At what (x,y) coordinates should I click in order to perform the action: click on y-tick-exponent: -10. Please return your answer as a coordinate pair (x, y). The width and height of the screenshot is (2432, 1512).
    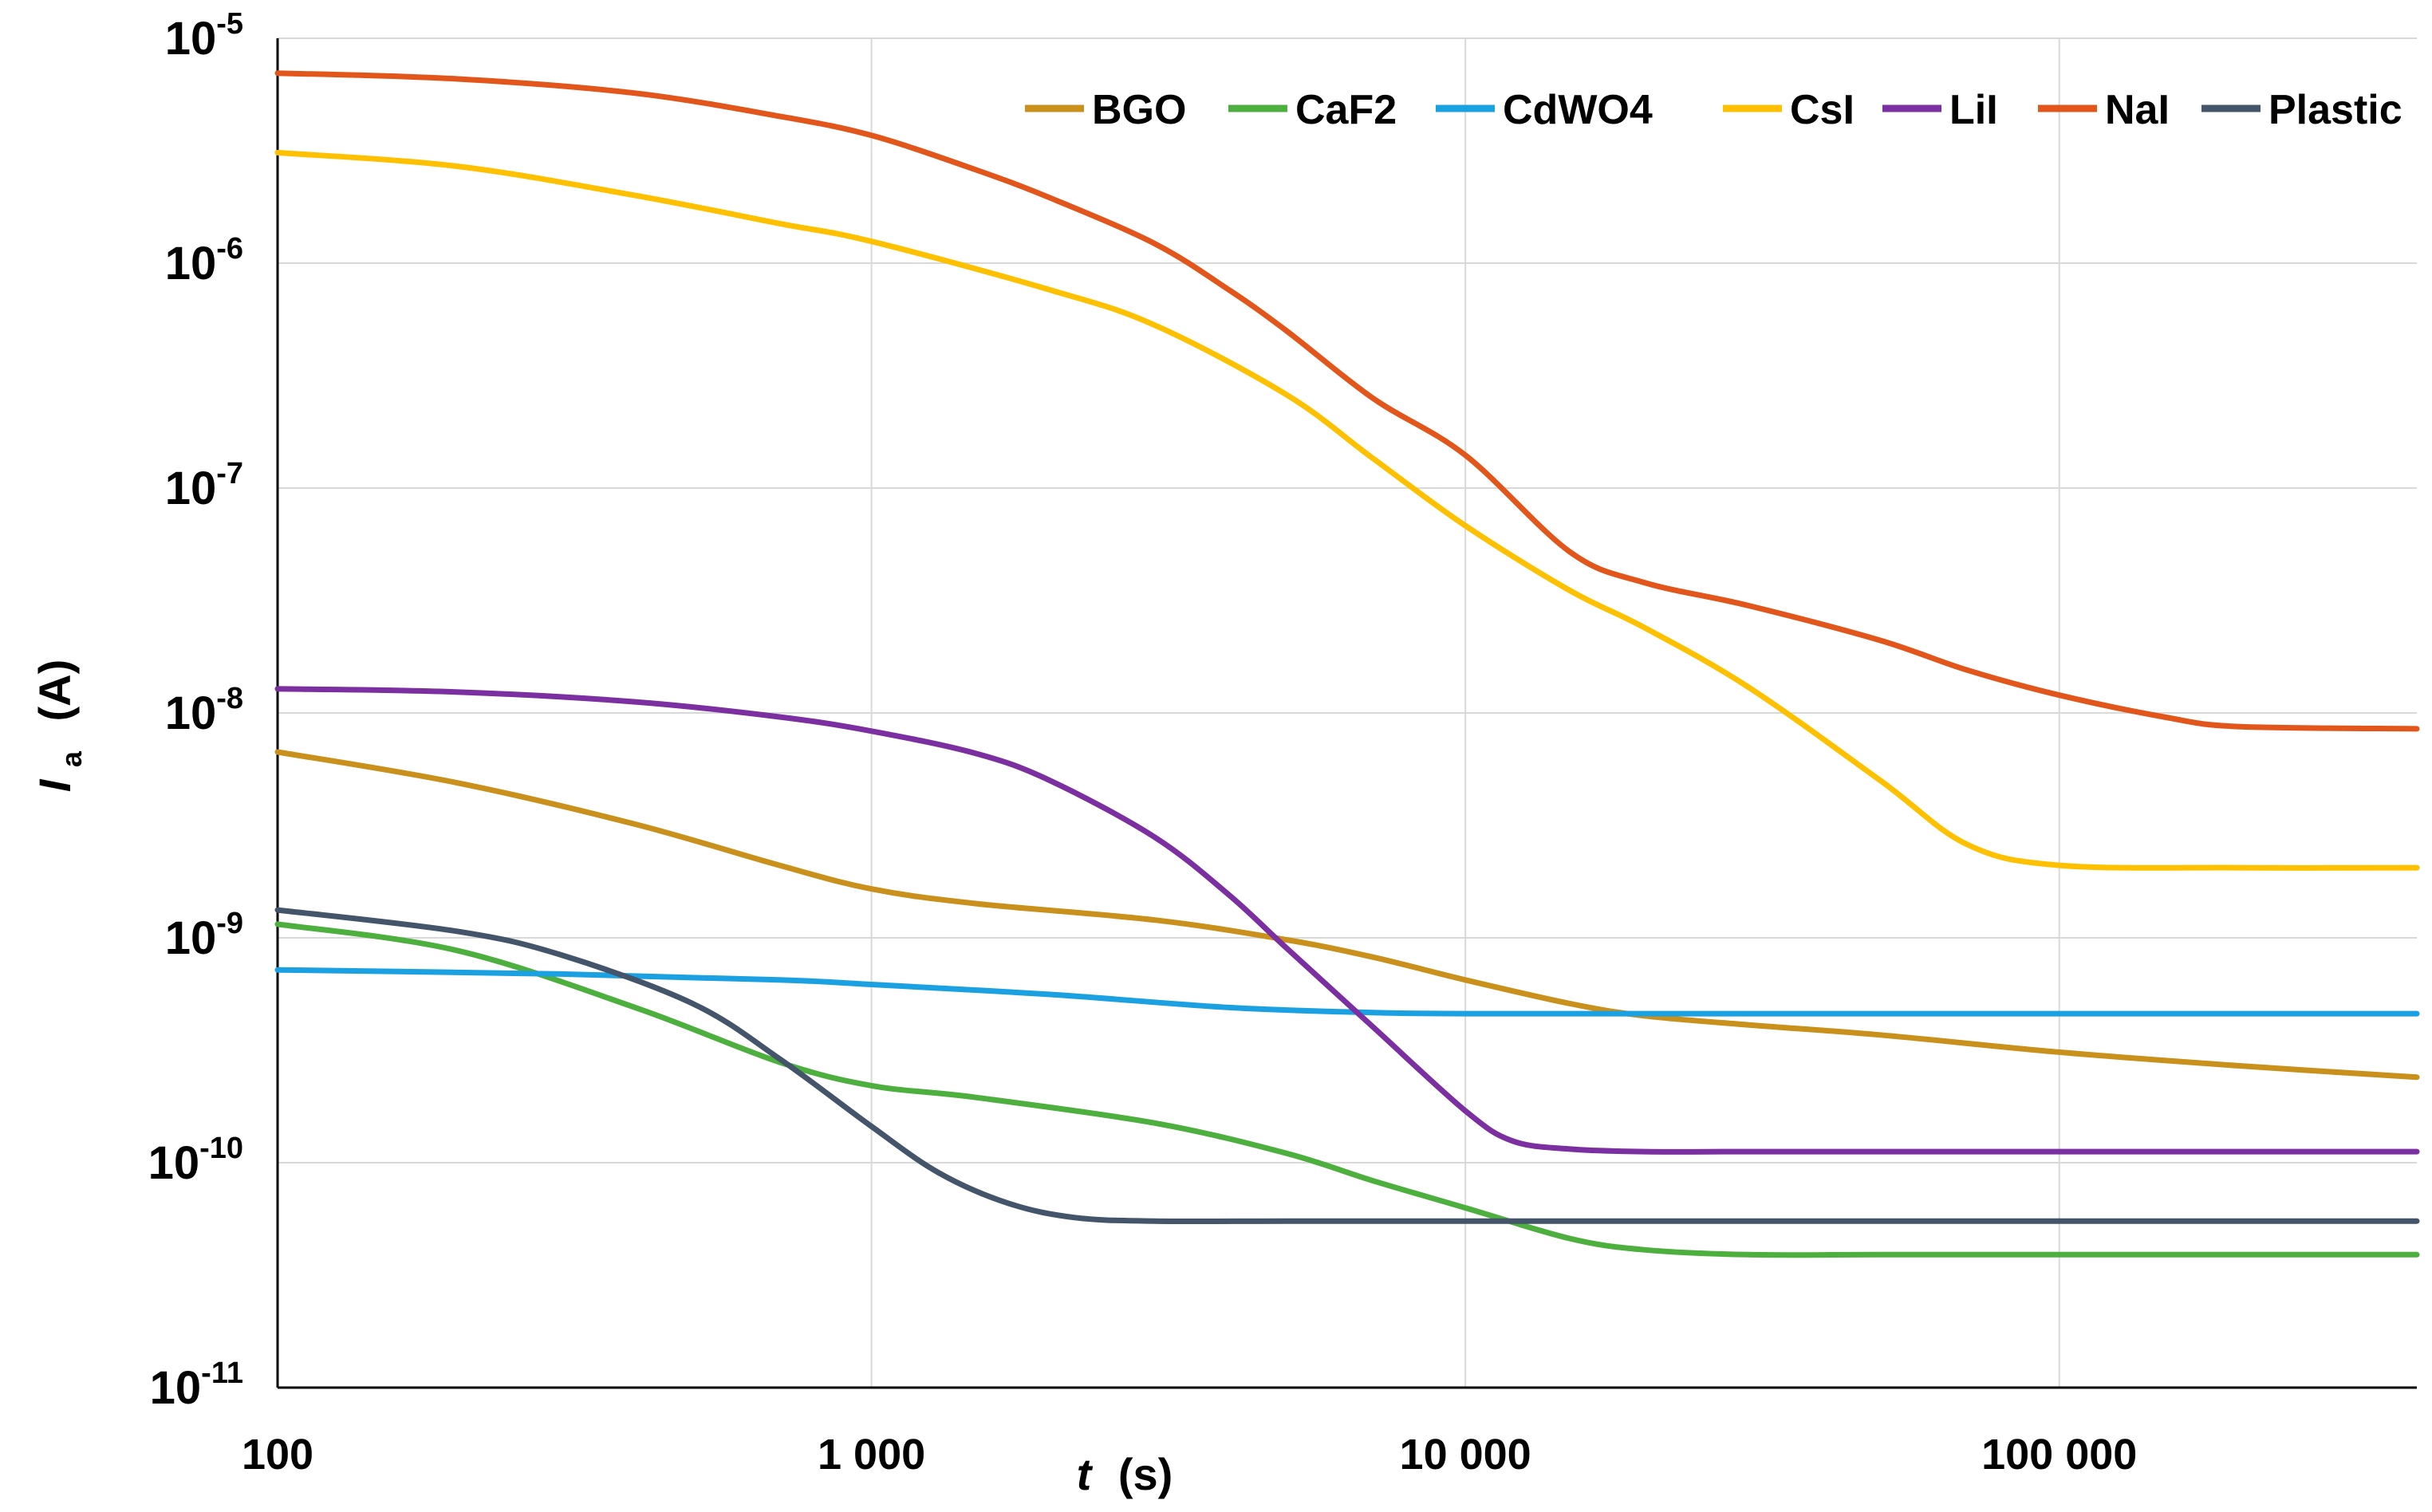
    Looking at the image, I should click on (221, 1148).